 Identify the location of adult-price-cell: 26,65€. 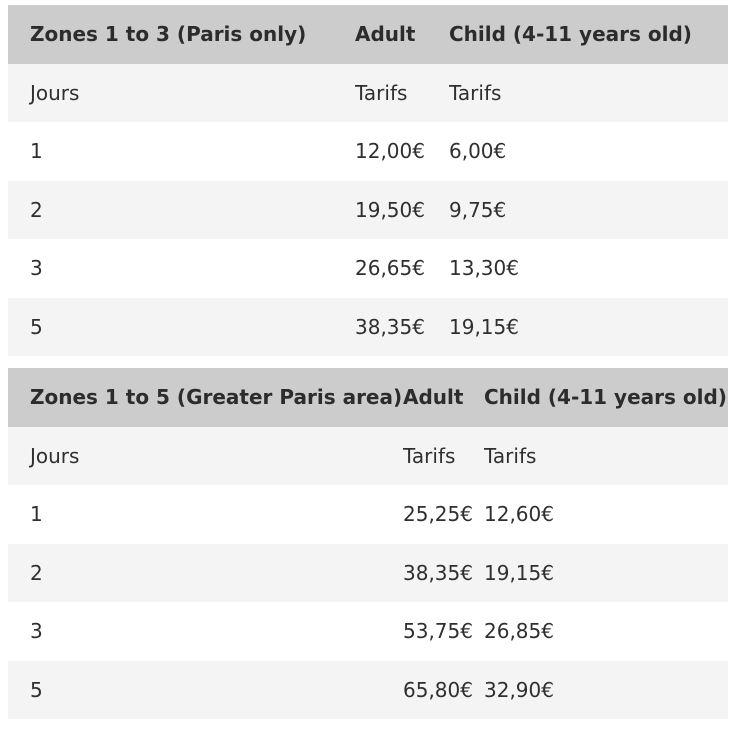
(402, 268).